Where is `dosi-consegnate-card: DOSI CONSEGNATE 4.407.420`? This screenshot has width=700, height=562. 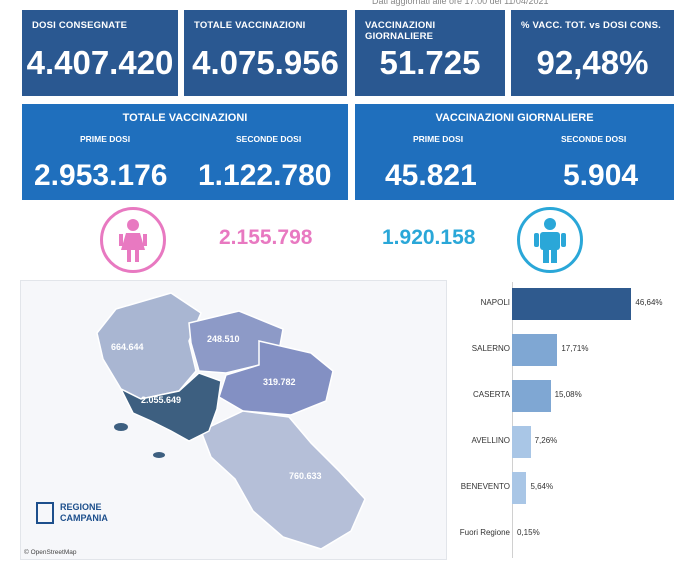 dosi-consegnate-card: DOSI CONSEGNATE 4.407.420 is located at coordinates (100, 53).